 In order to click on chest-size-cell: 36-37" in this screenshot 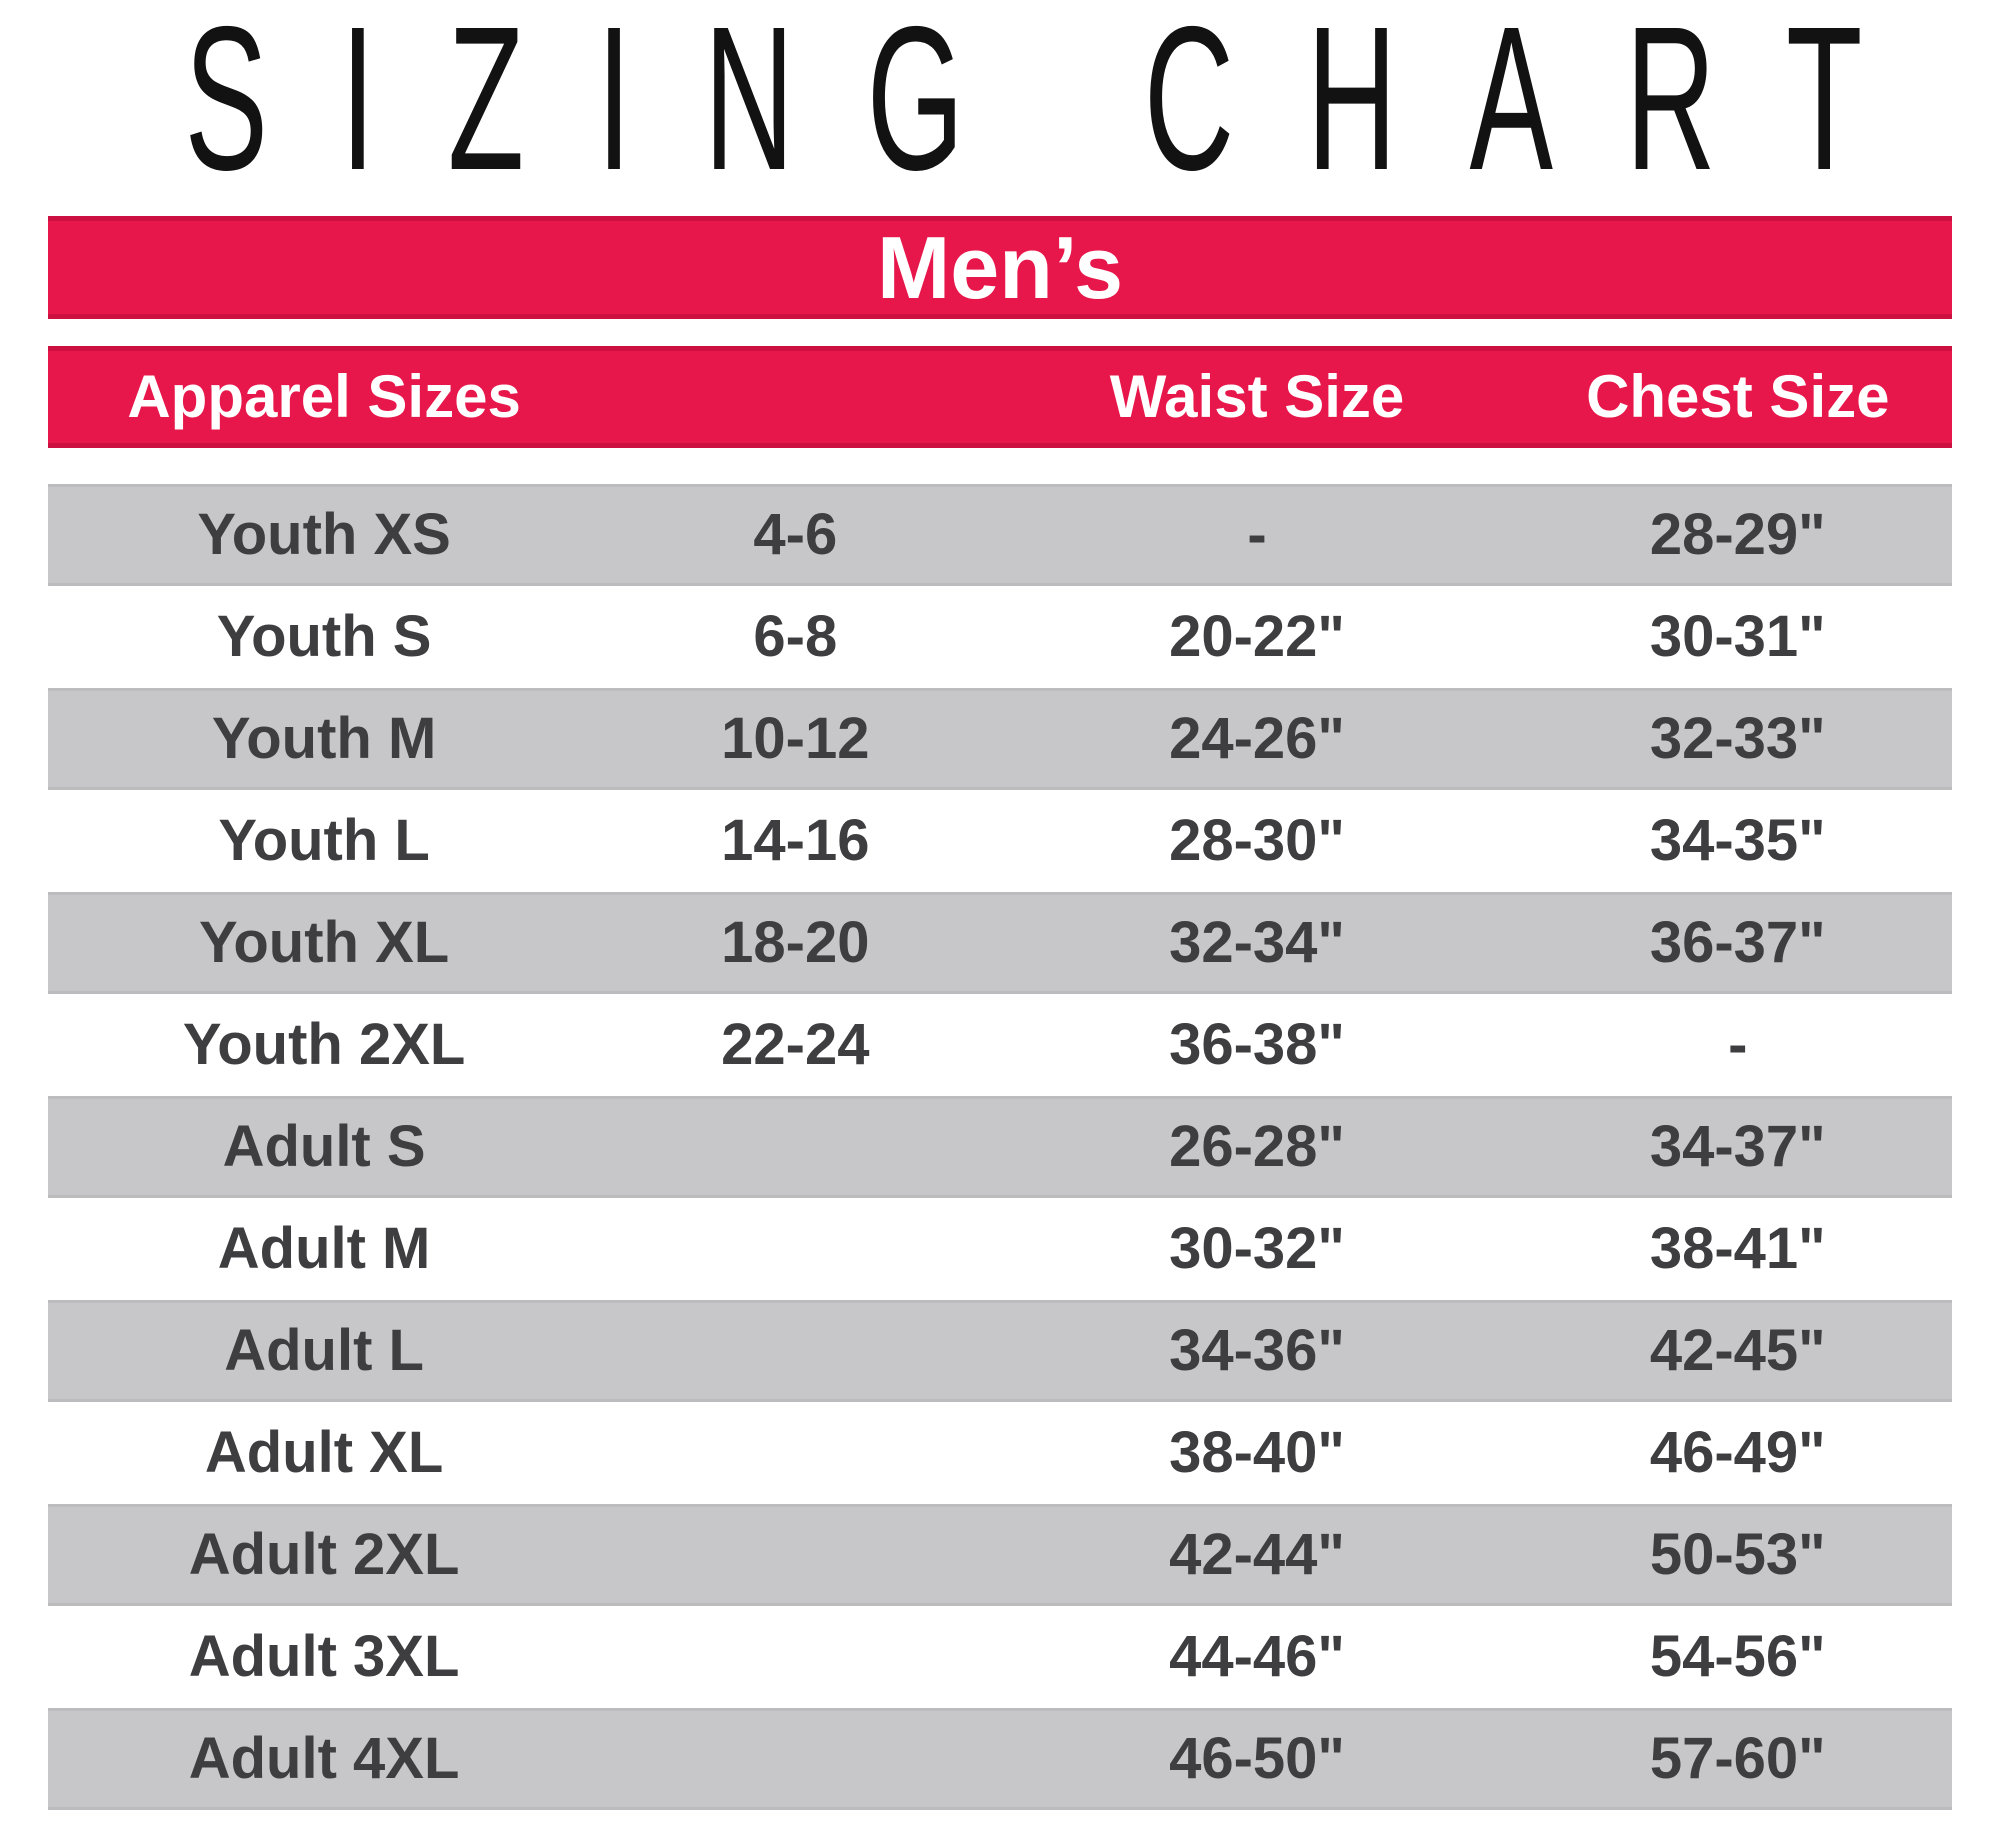, I will do `click(1737, 942)`.